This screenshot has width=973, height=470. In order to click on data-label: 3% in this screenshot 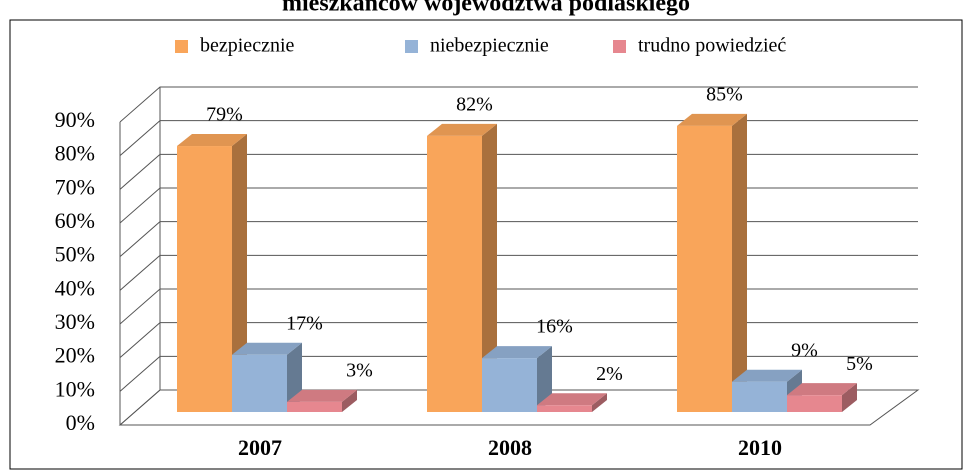, I will do `click(359, 370)`.